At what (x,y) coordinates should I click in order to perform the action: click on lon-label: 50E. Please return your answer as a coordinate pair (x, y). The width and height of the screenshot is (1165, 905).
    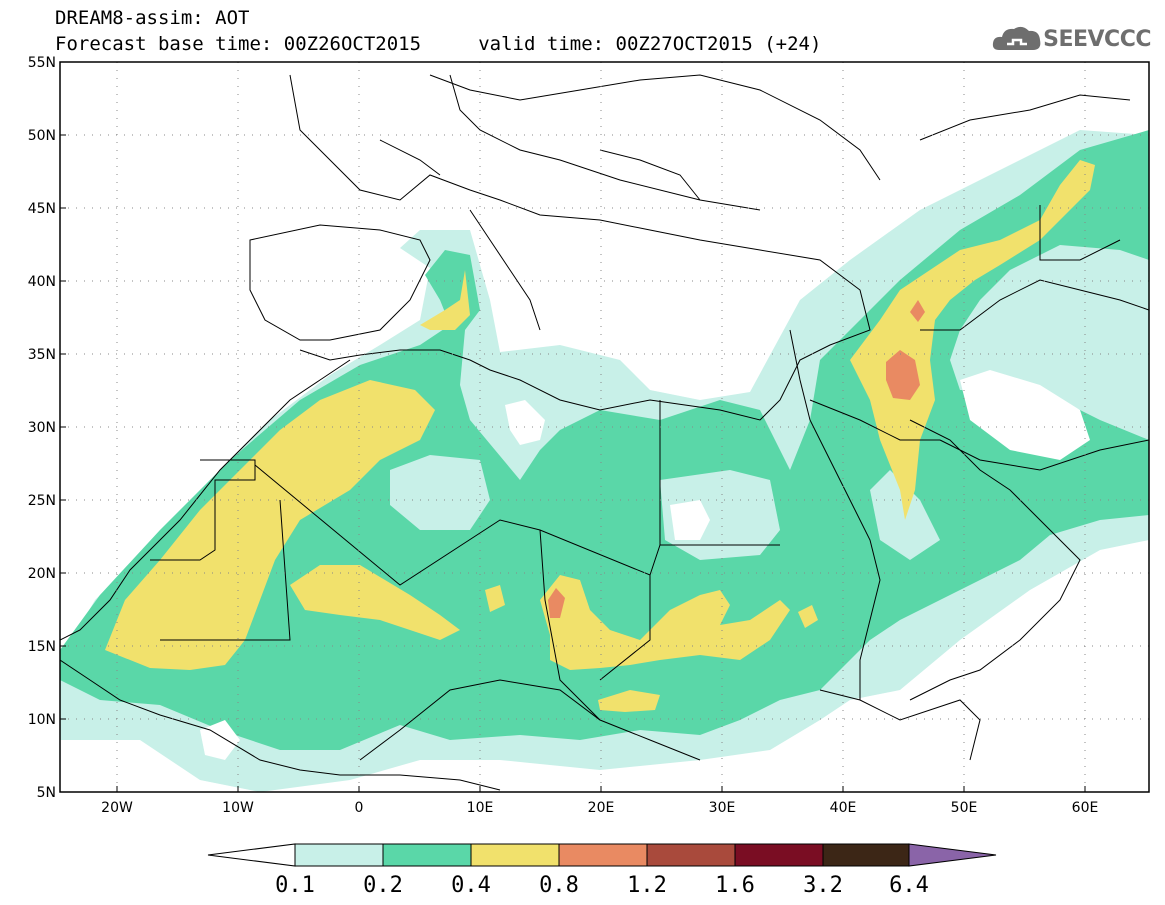
    Looking at the image, I should click on (964, 808).